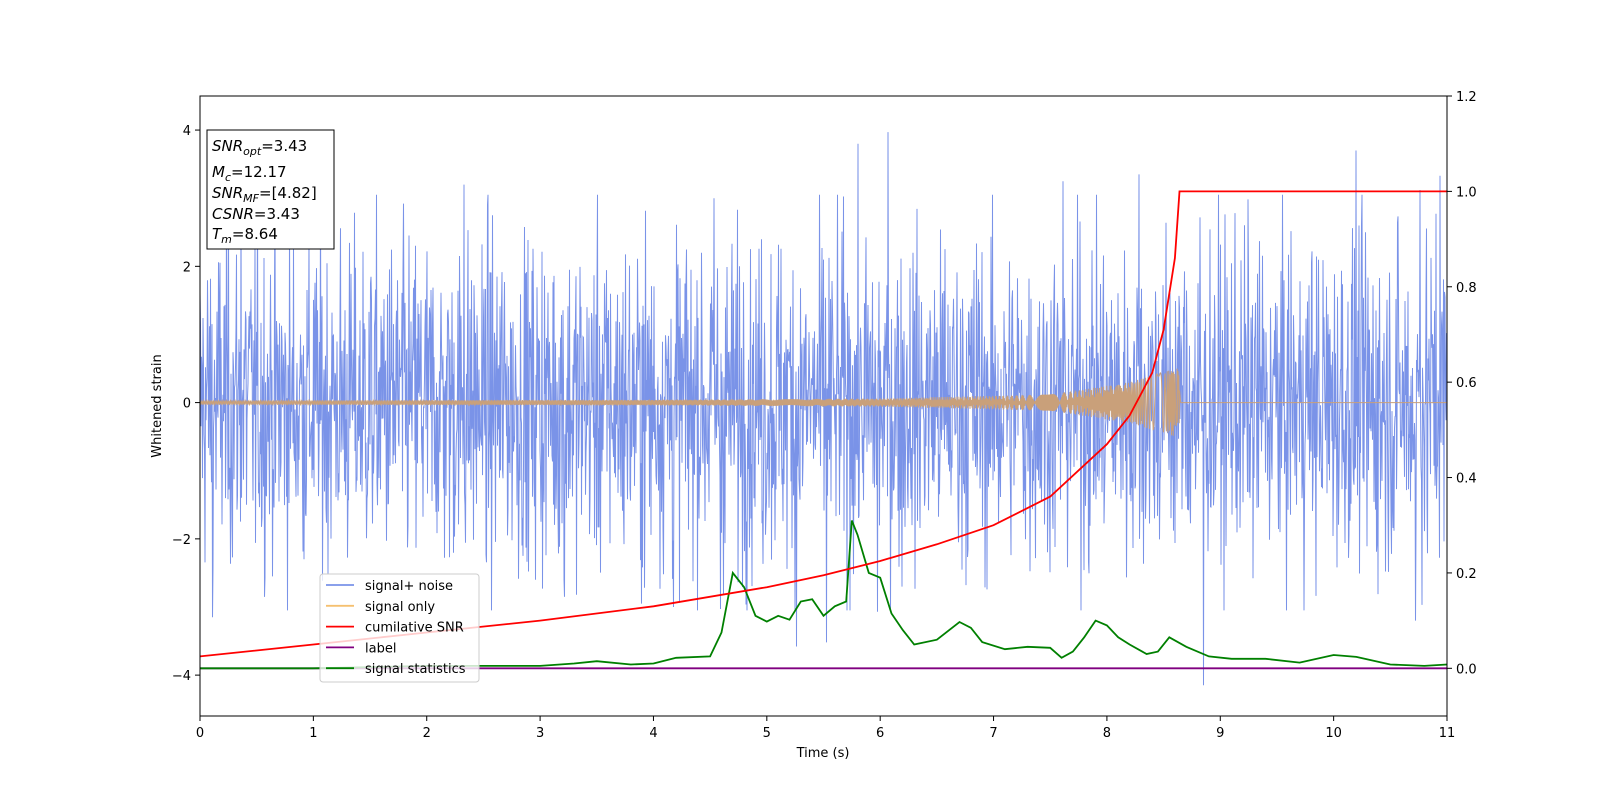 Image resolution: width=1600 pixels, height=800 pixels. Describe the element at coordinates (1466, 479) in the screenshot. I see `y2-tick-label: 0.4` at that location.